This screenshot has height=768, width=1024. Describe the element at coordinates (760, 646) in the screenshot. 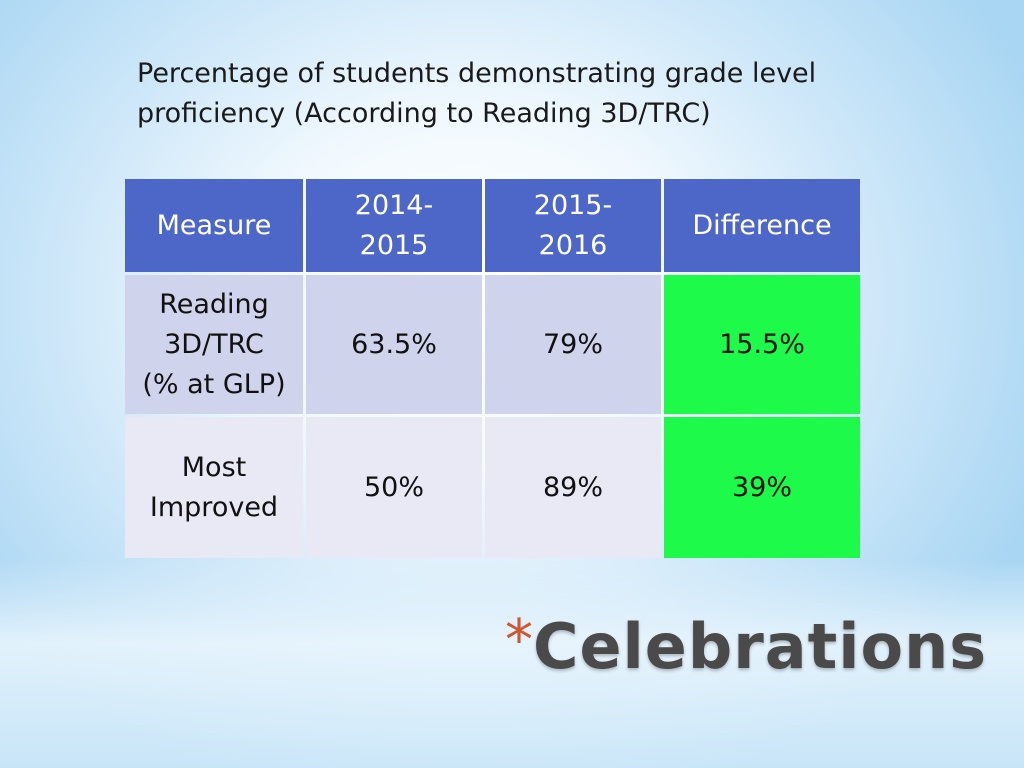

I see `slide-title: Celebrations` at that location.